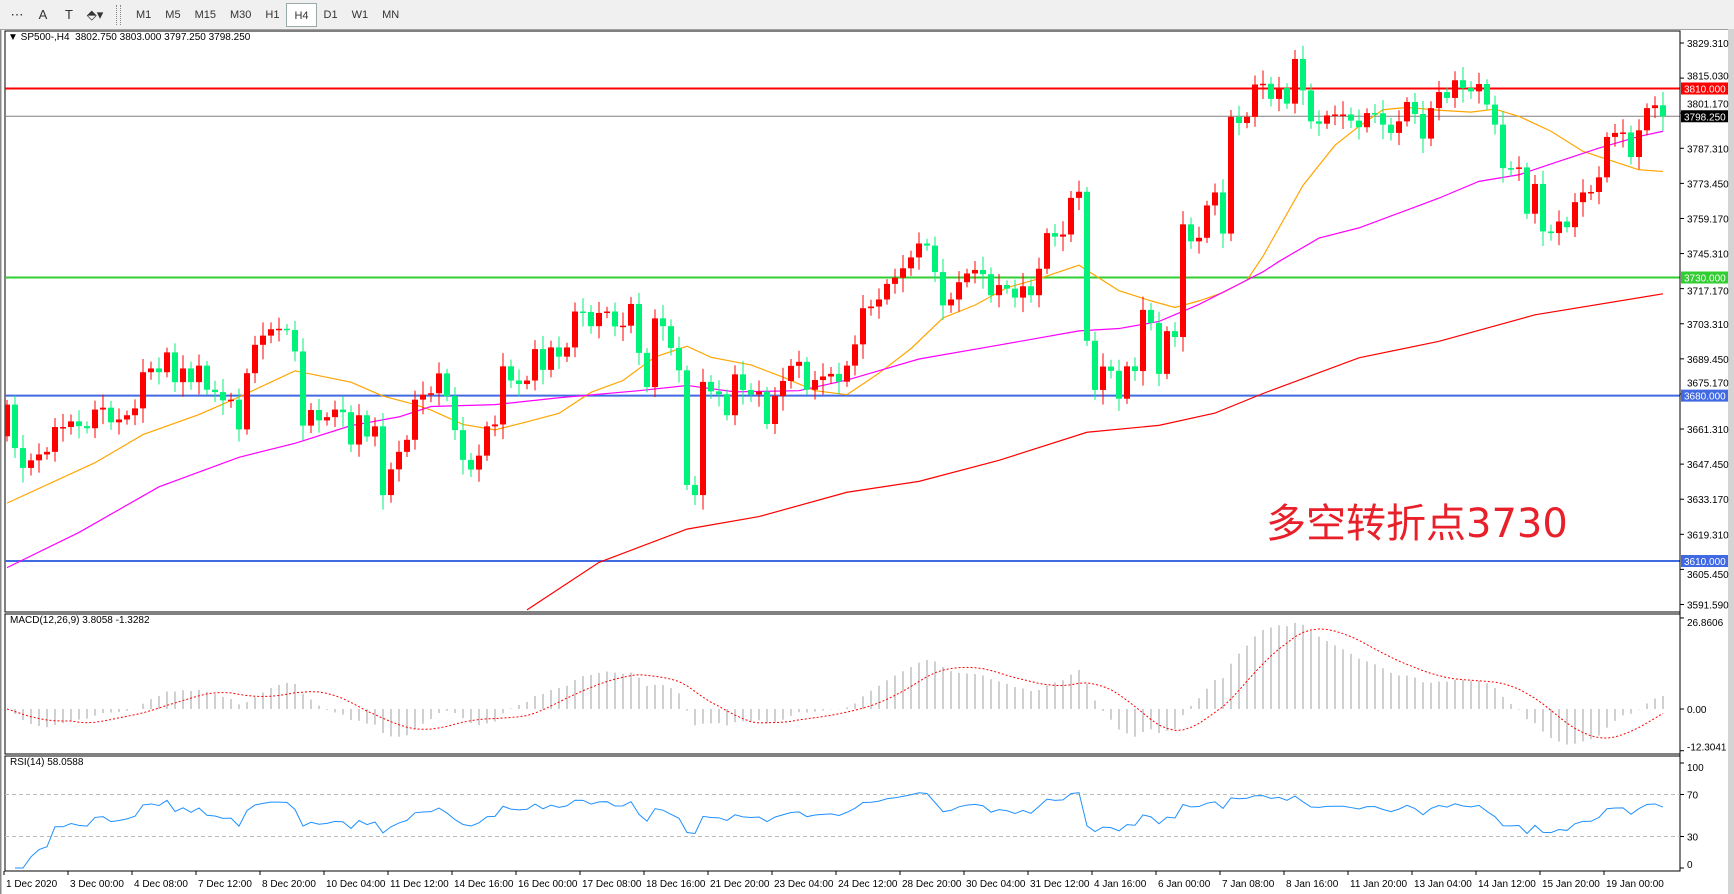  Describe the element at coordinates (301, 14) in the screenshot. I see `timeframe-h4: H4` at that location.